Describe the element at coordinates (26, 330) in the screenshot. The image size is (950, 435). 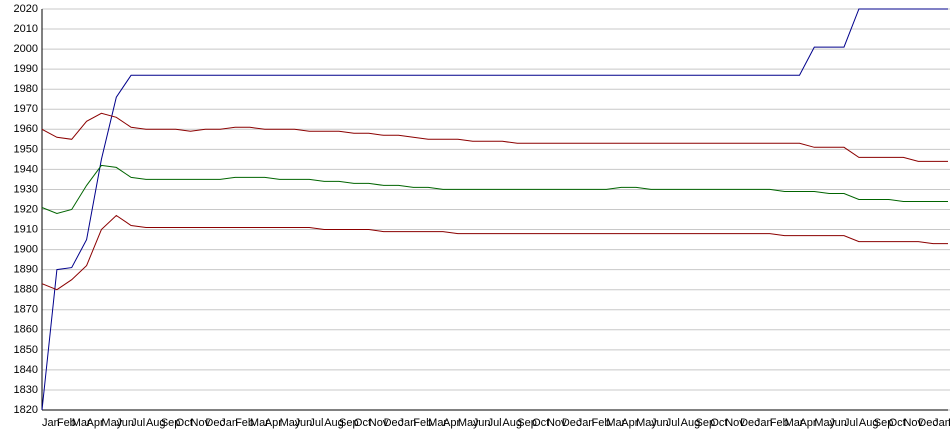
I see `y-tick-label: 1860` at that location.